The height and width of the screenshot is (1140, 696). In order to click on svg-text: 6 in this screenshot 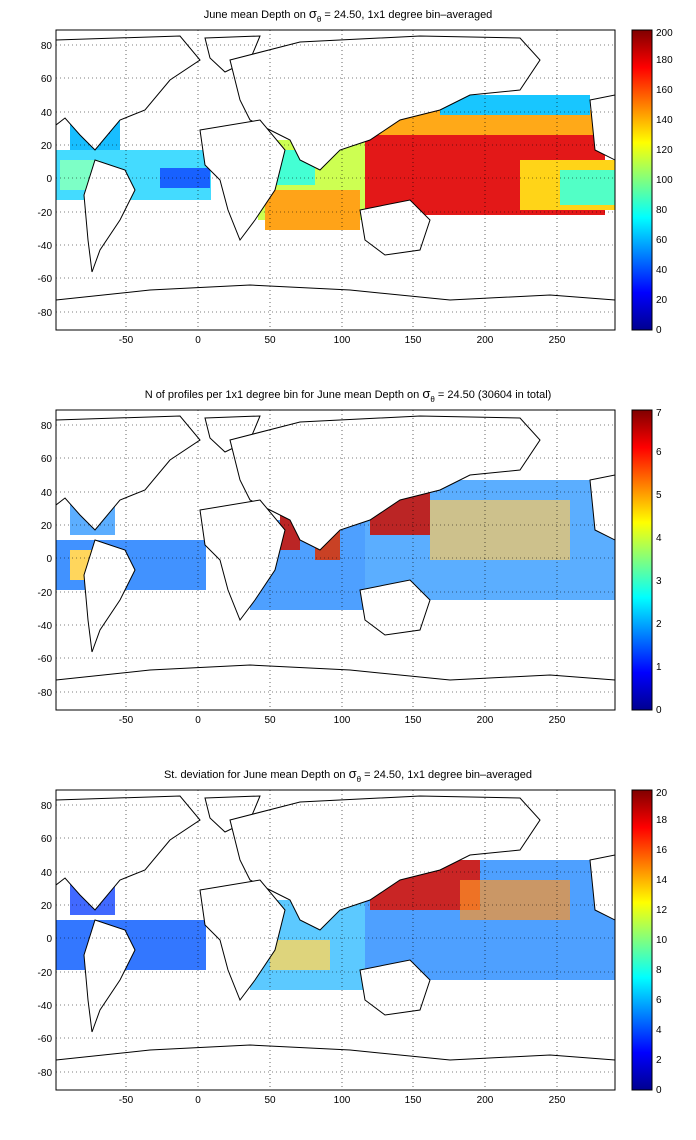, I will do `click(659, 1000)`.